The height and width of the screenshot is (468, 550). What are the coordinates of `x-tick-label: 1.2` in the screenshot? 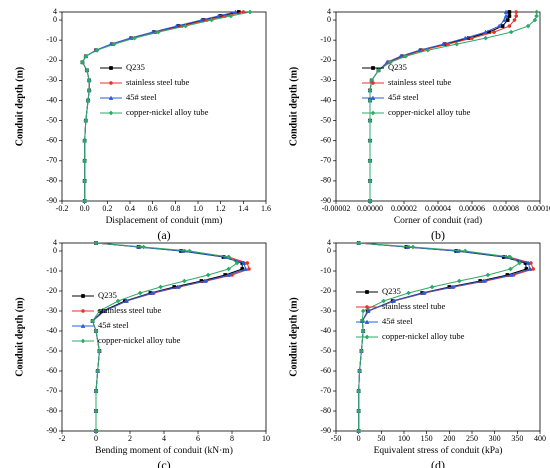 It's located at (221, 208).